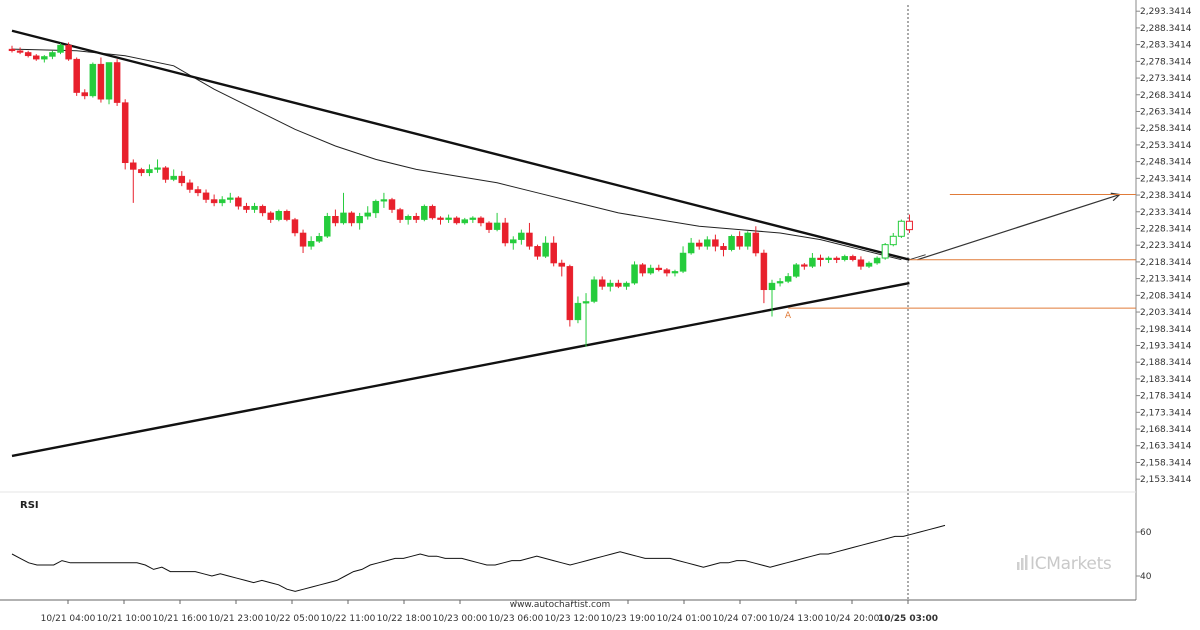 The width and height of the screenshot is (1200, 630). Describe the element at coordinates (1166, 447) in the screenshot. I see `y-tick-label: 2,163.3414` at that location.